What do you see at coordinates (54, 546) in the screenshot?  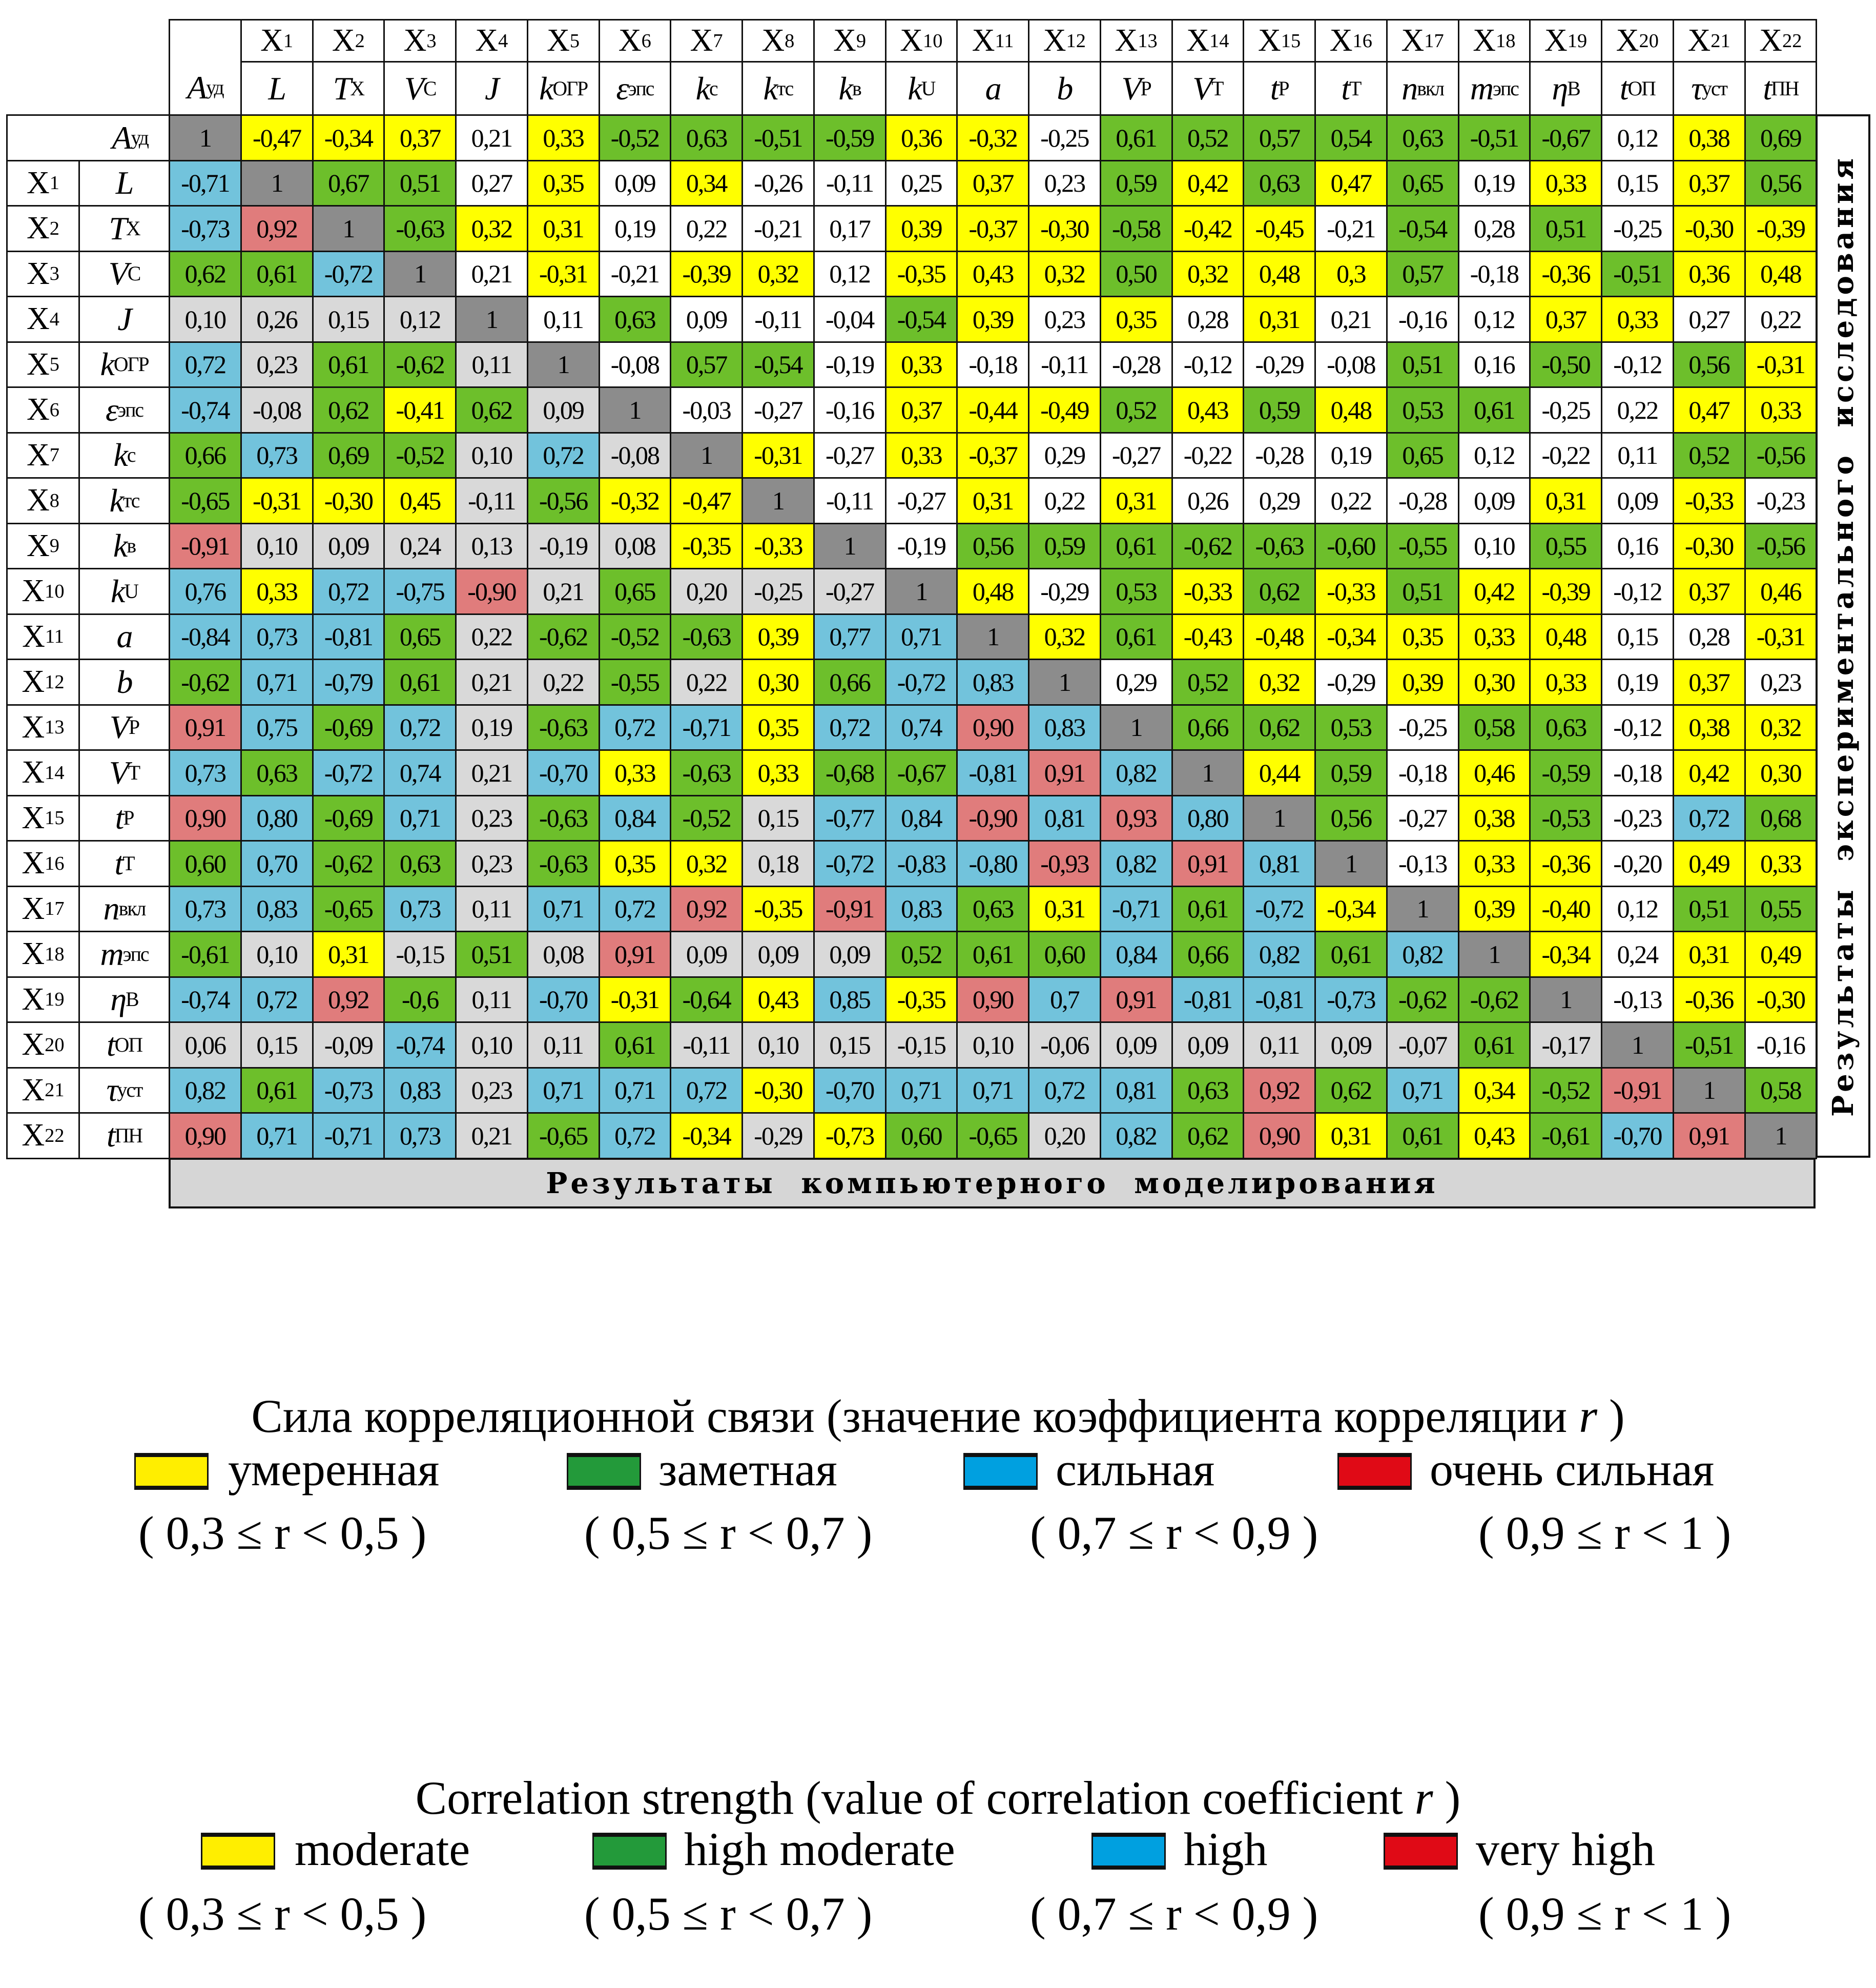 I see `x-index: 9` at bounding box center [54, 546].